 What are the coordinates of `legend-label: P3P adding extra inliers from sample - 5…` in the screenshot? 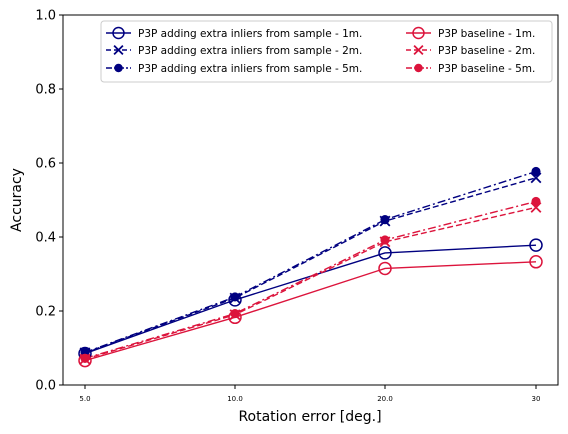 It's located at (250, 69).